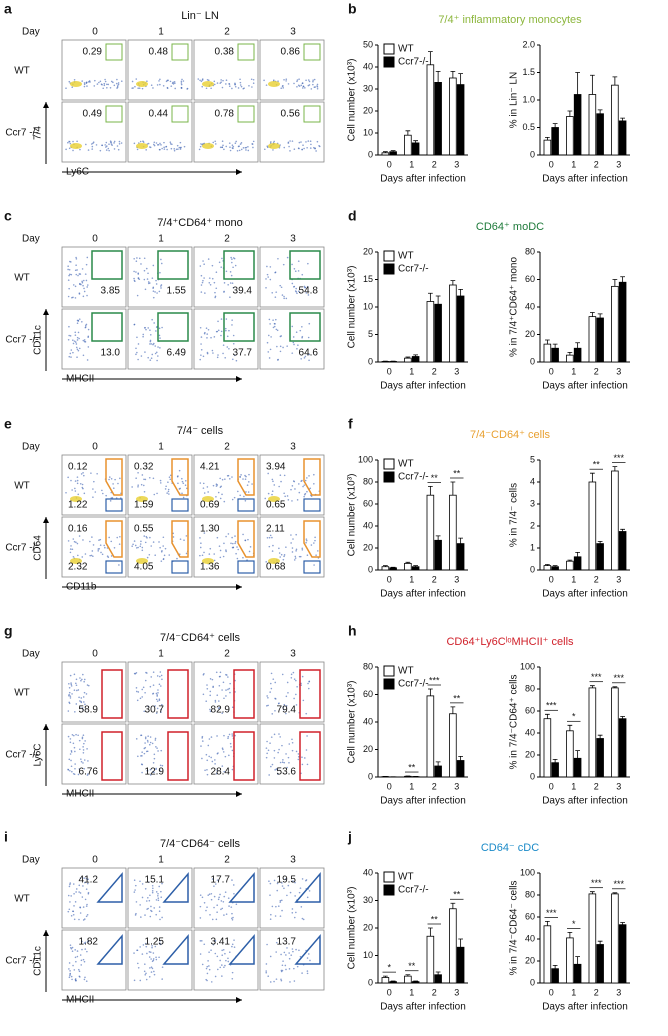  I want to click on y-tick-label: 60, so click(530, 279).